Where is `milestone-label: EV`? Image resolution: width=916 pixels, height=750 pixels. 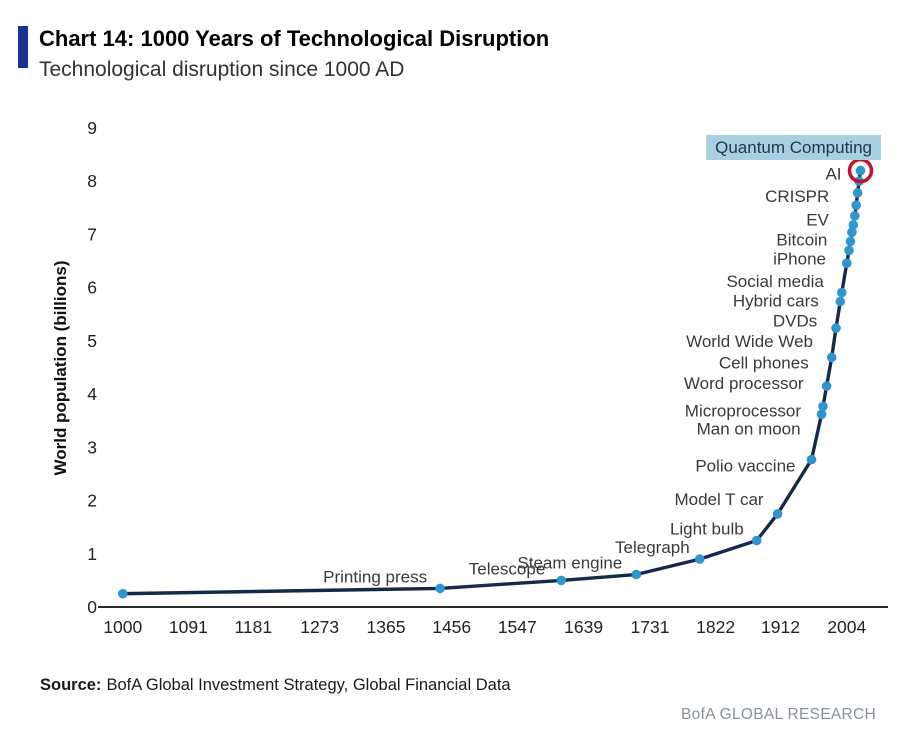
milestone-label: EV is located at coordinates (817, 219).